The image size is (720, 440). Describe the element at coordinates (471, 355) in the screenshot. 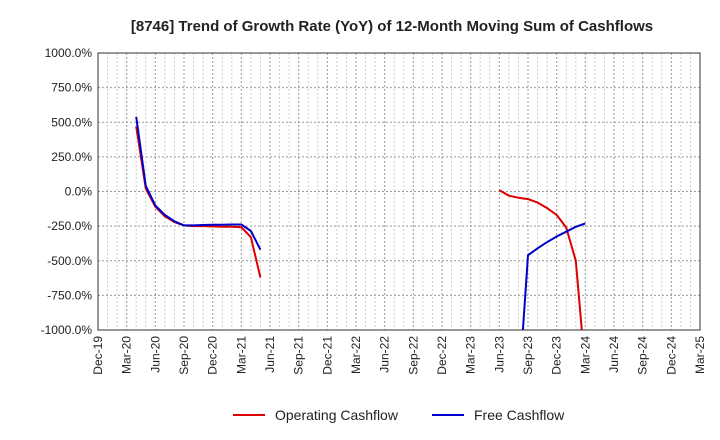

I see `x-tick-label: Mar-23` at that location.